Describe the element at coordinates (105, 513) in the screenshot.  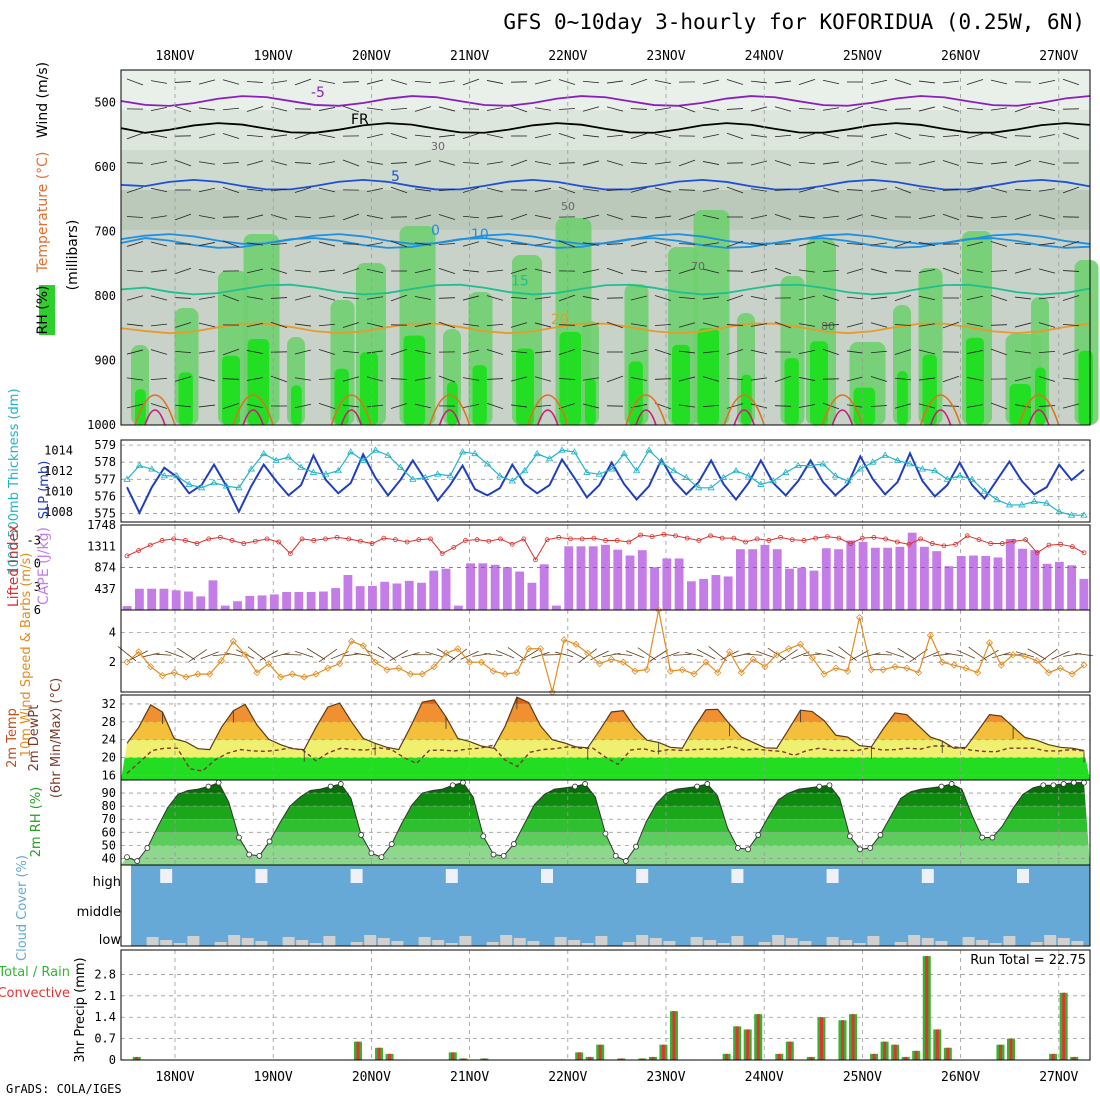
I see `thickness-tick: 575` at that location.